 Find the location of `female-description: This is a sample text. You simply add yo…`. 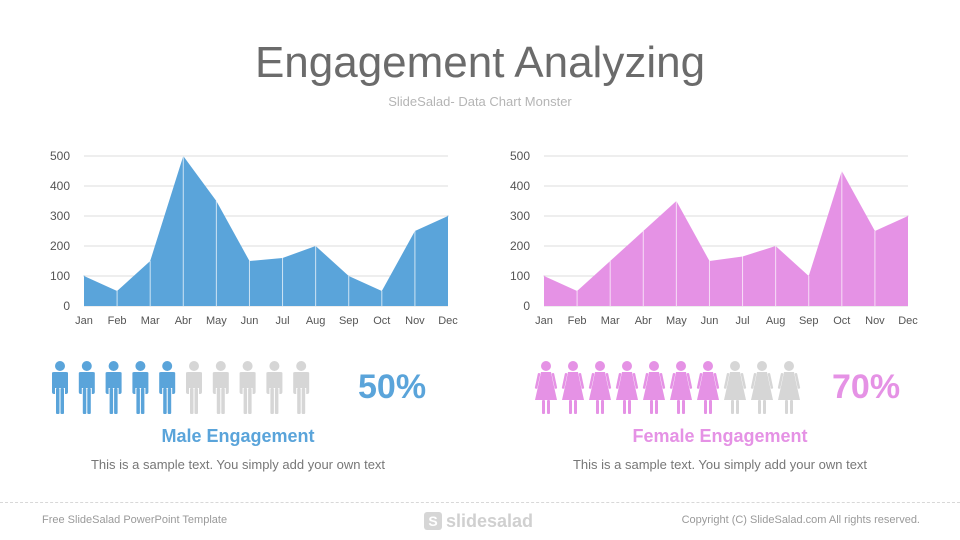

female-description: This is a sample text. You simply add yo… is located at coordinates (720, 464).